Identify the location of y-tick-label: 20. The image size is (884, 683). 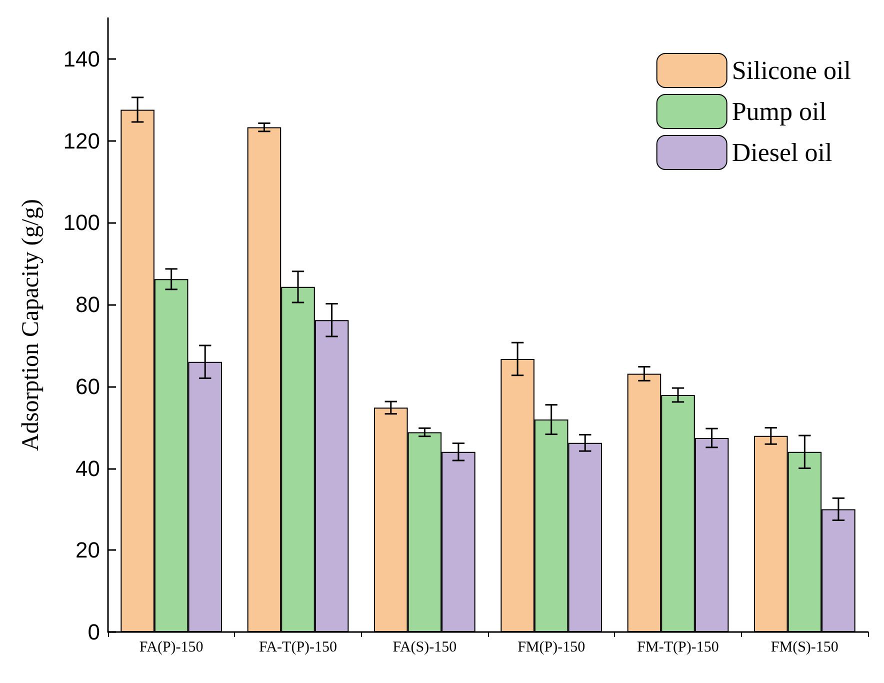
(88, 550).